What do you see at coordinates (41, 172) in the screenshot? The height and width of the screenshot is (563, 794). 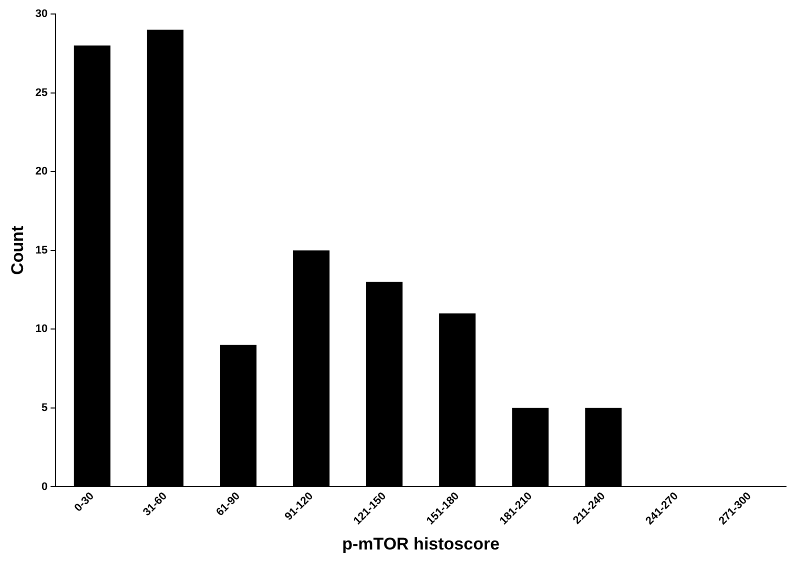 I see `y-tick-label: 20` at bounding box center [41, 172].